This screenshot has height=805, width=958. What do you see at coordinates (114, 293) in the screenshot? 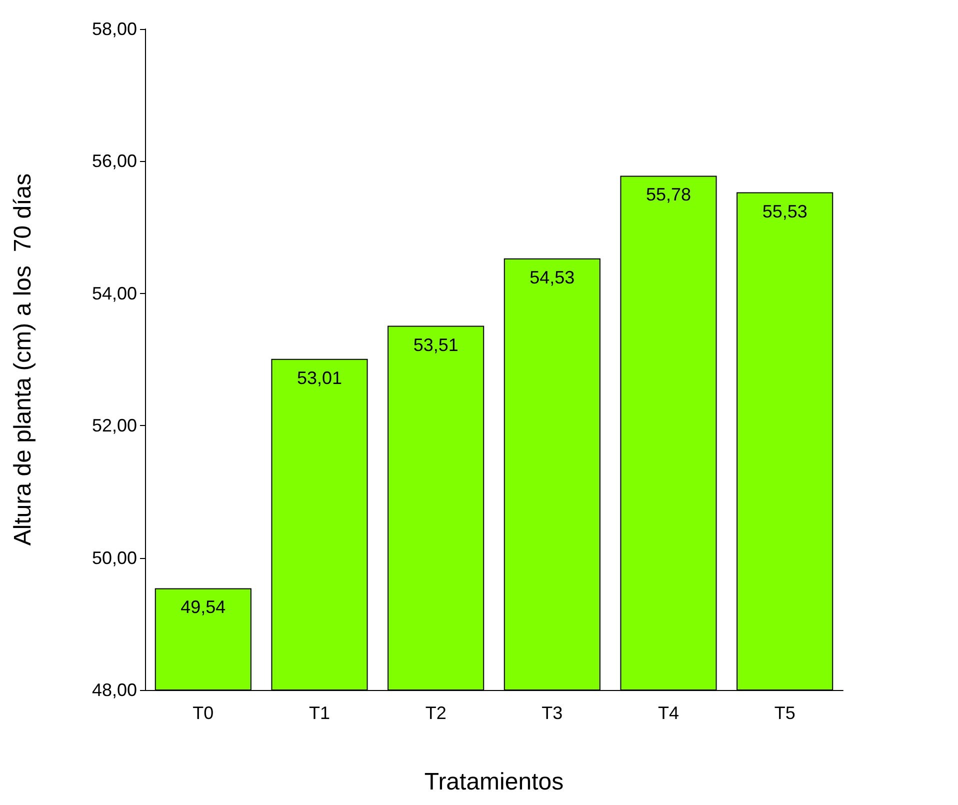
I see `y-tick-label: 54,00` at bounding box center [114, 293].